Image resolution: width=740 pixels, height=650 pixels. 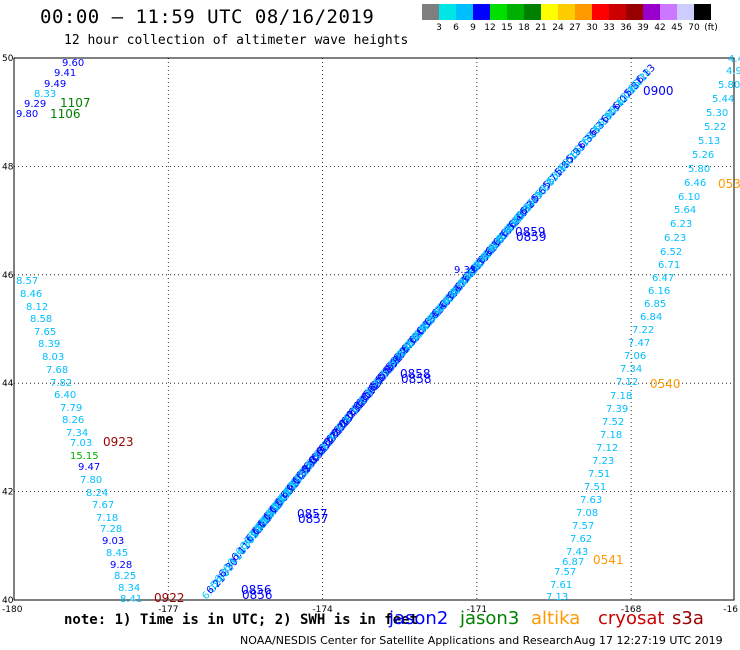 What do you see at coordinates (129, 588) in the screenshot?
I see `wave-height-label: 8.34` at bounding box center [129, 588].